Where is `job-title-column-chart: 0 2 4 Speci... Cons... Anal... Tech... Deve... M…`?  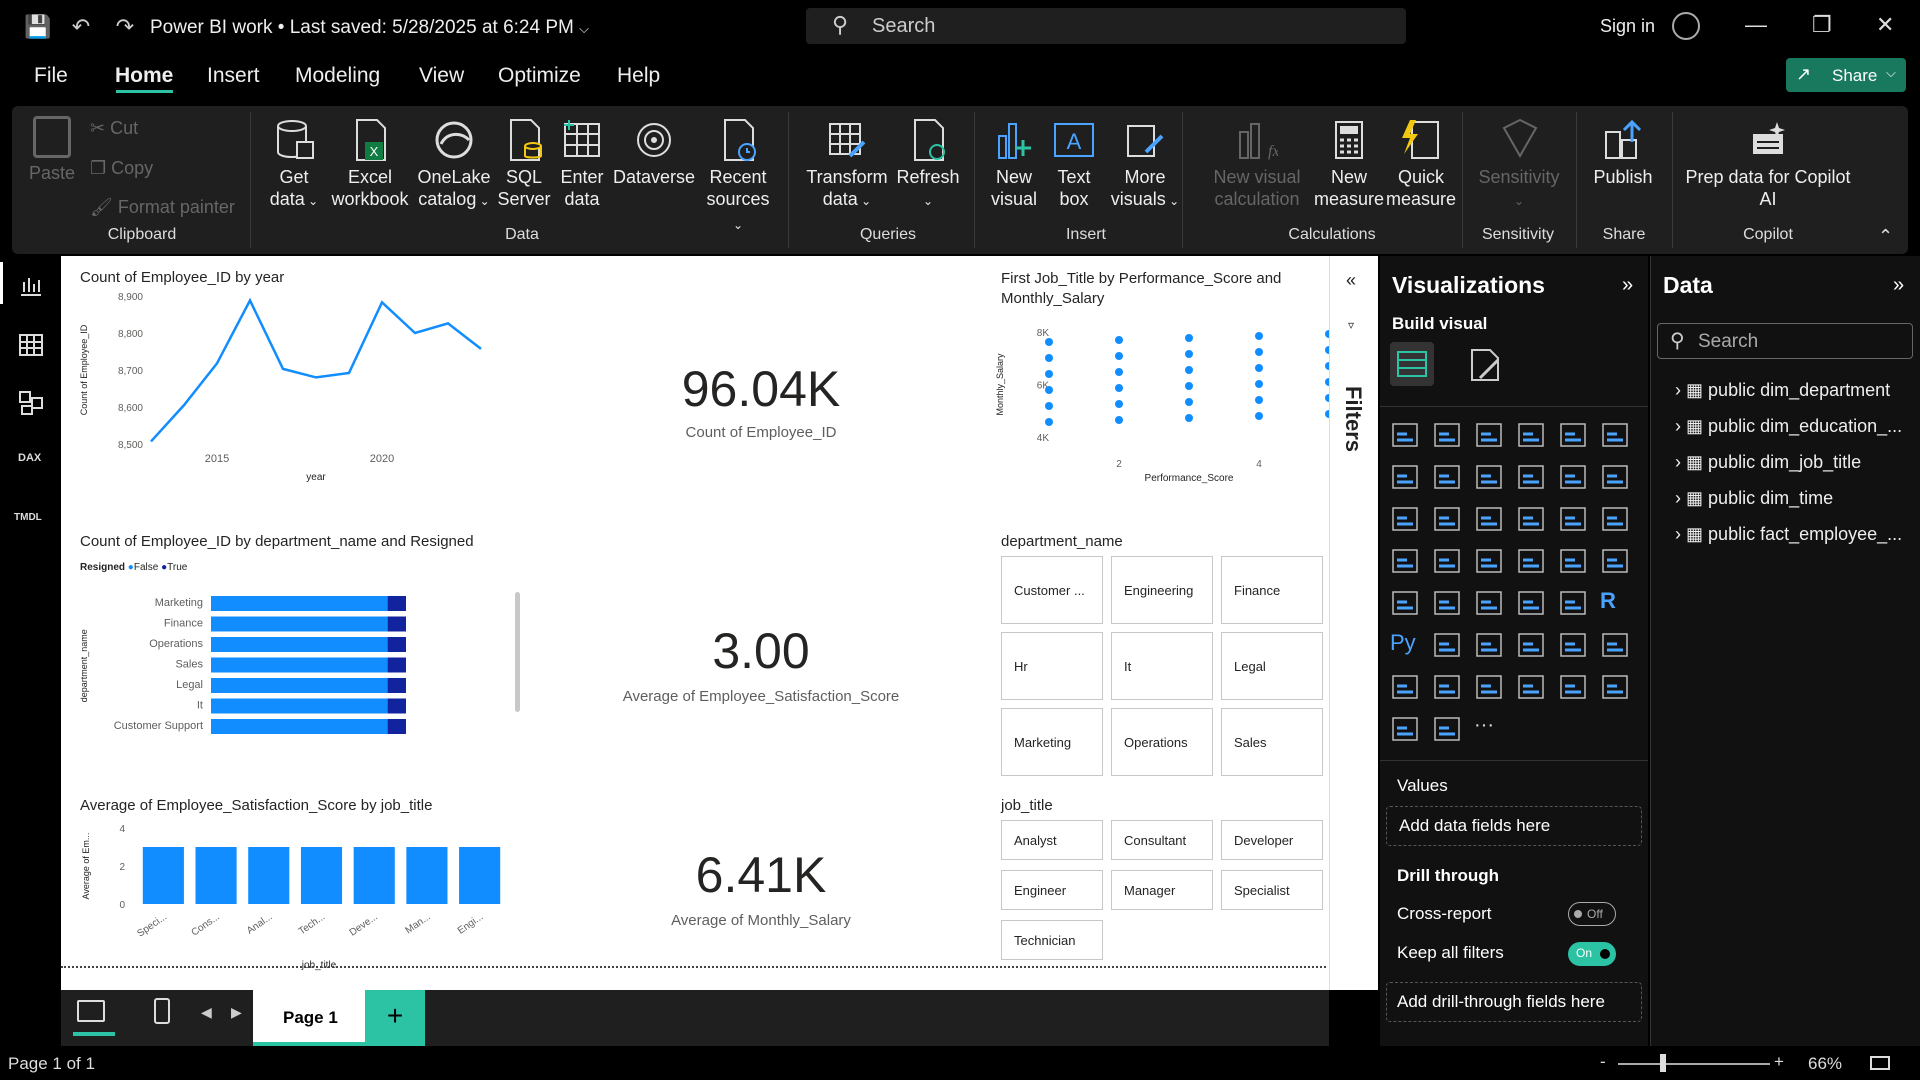
job-title-column-chart: 0 2 4 Speci... Cons... Anal... Tech... Deve... M… is located at coordinates (291, 901).